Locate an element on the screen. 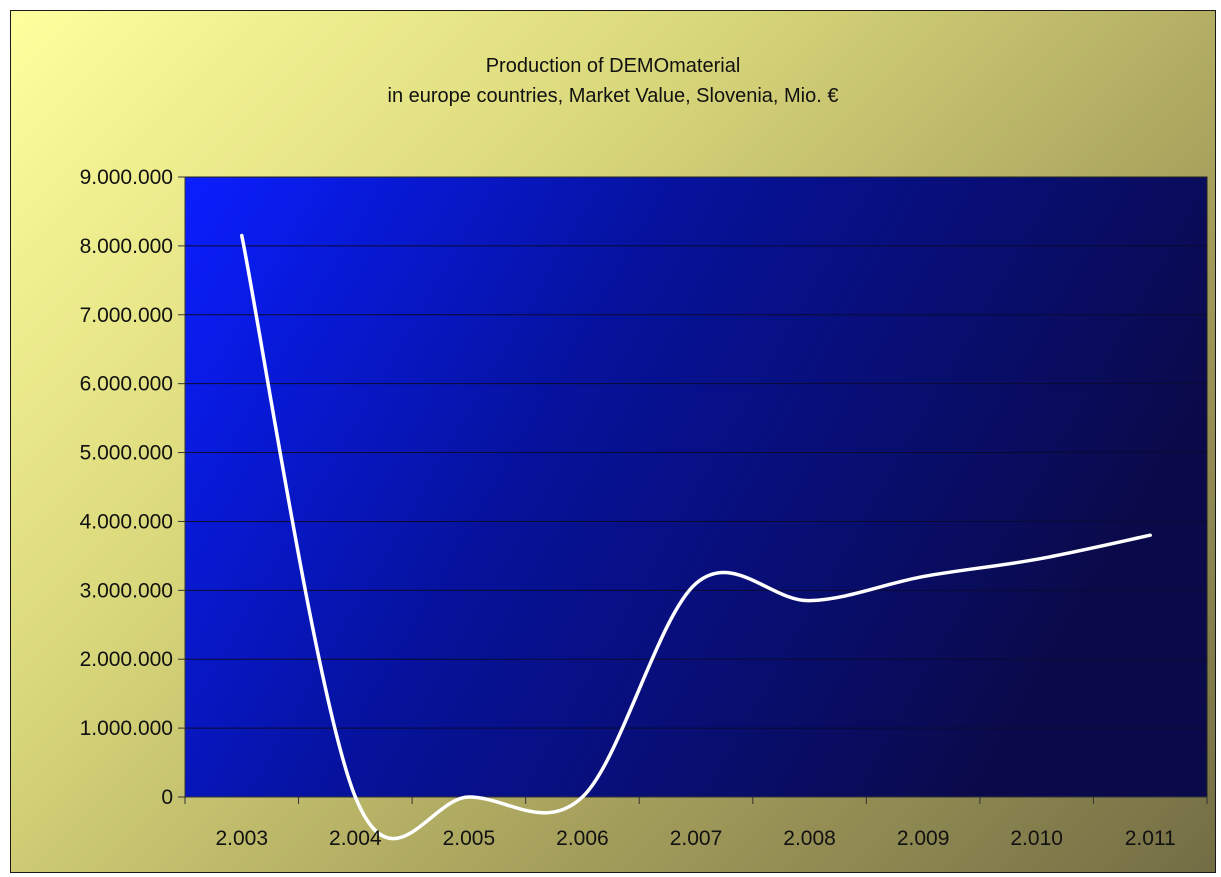 The width and height of the screenshot is (1221, 877). y-tick-label: 7.000.000 is located at coordinates (126, 315).